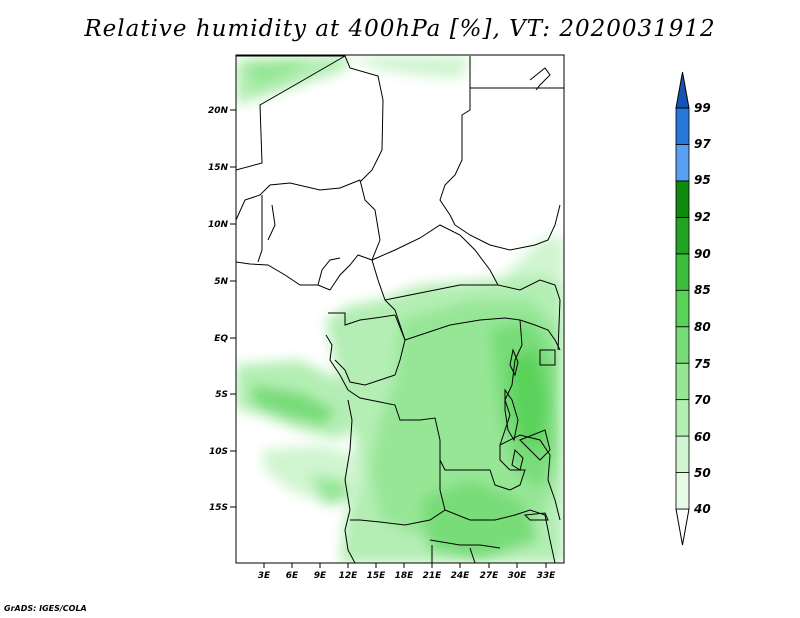  What do you see at coordinates (320, 576) in the screenshot?
I see `lon-label-9e: 9E` at bounding box center [320, 576].